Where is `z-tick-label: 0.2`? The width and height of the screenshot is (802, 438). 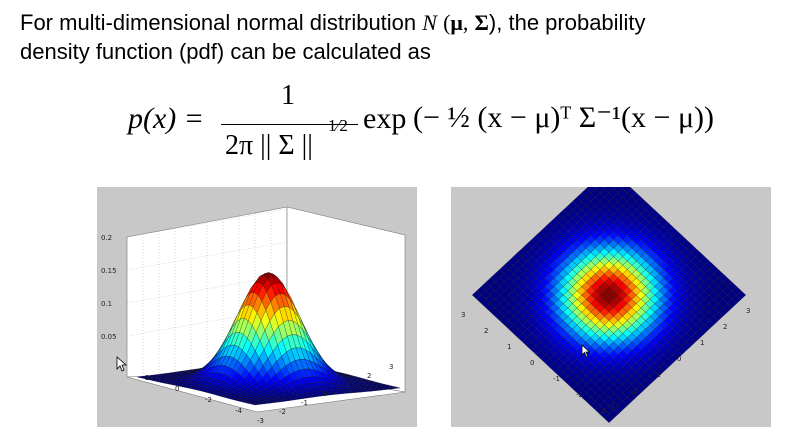
z-tick-label: 0.2 is located at coordinates (106, 238).